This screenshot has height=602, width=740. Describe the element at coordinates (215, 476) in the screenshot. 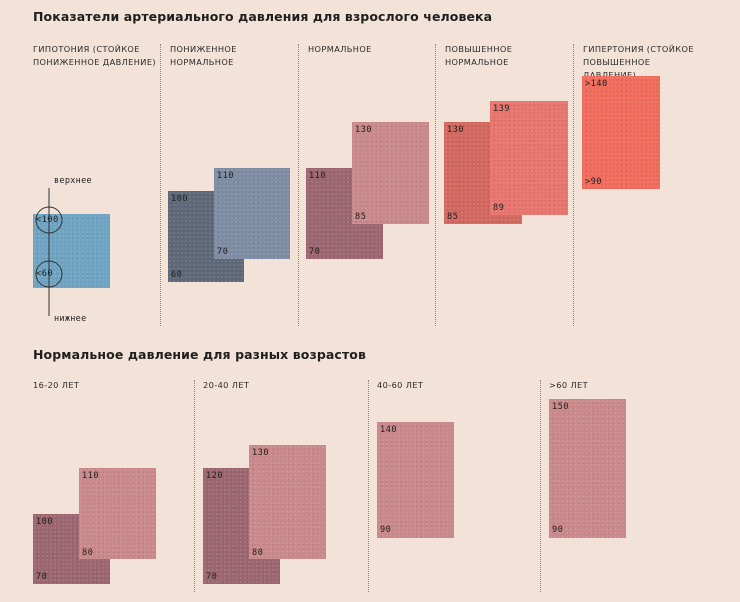

I see `age-20-40-systolic-min: 120` at that location.